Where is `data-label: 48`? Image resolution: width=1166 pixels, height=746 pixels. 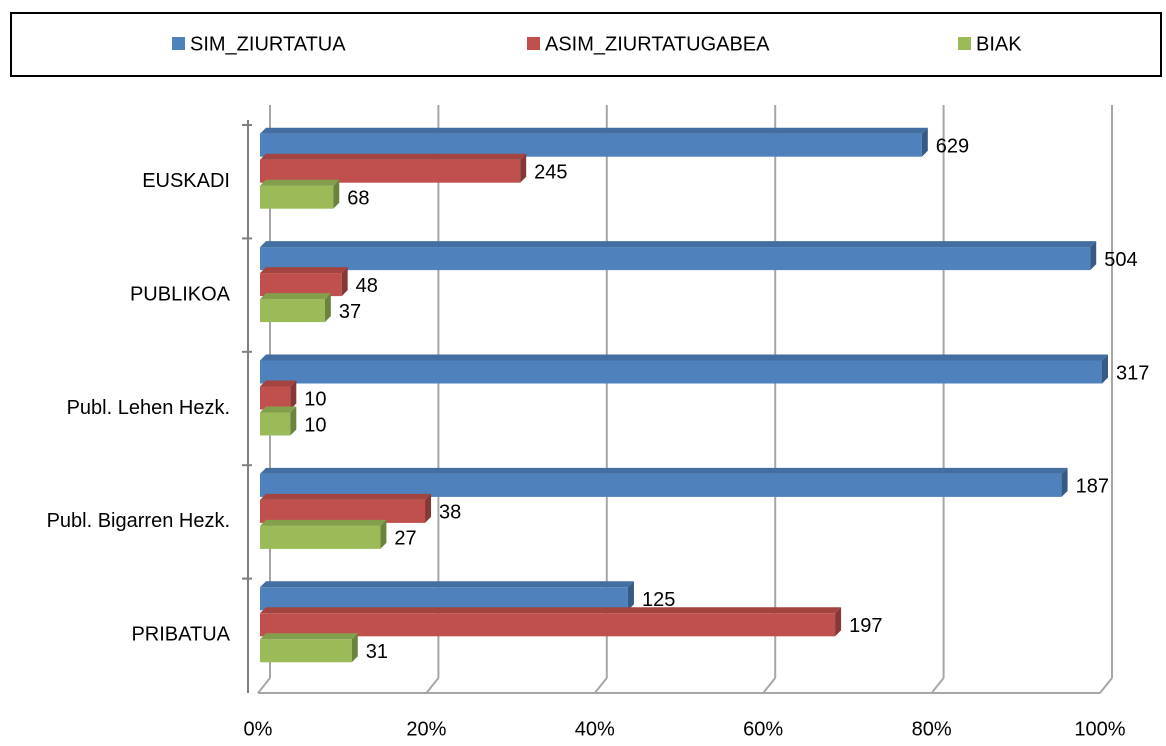 data-label: 48 is located at coordinates (367, 286).